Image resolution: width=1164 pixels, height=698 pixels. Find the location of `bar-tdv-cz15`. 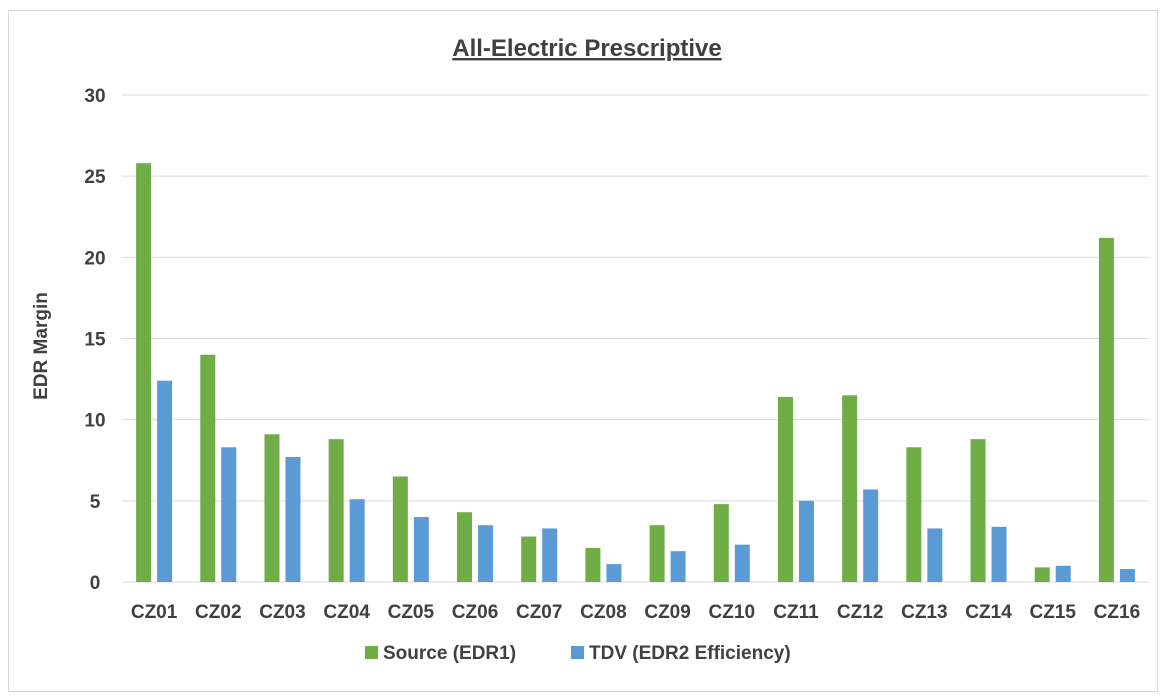

bar-tdv-cz15 is located at coordinates (1063, 573).